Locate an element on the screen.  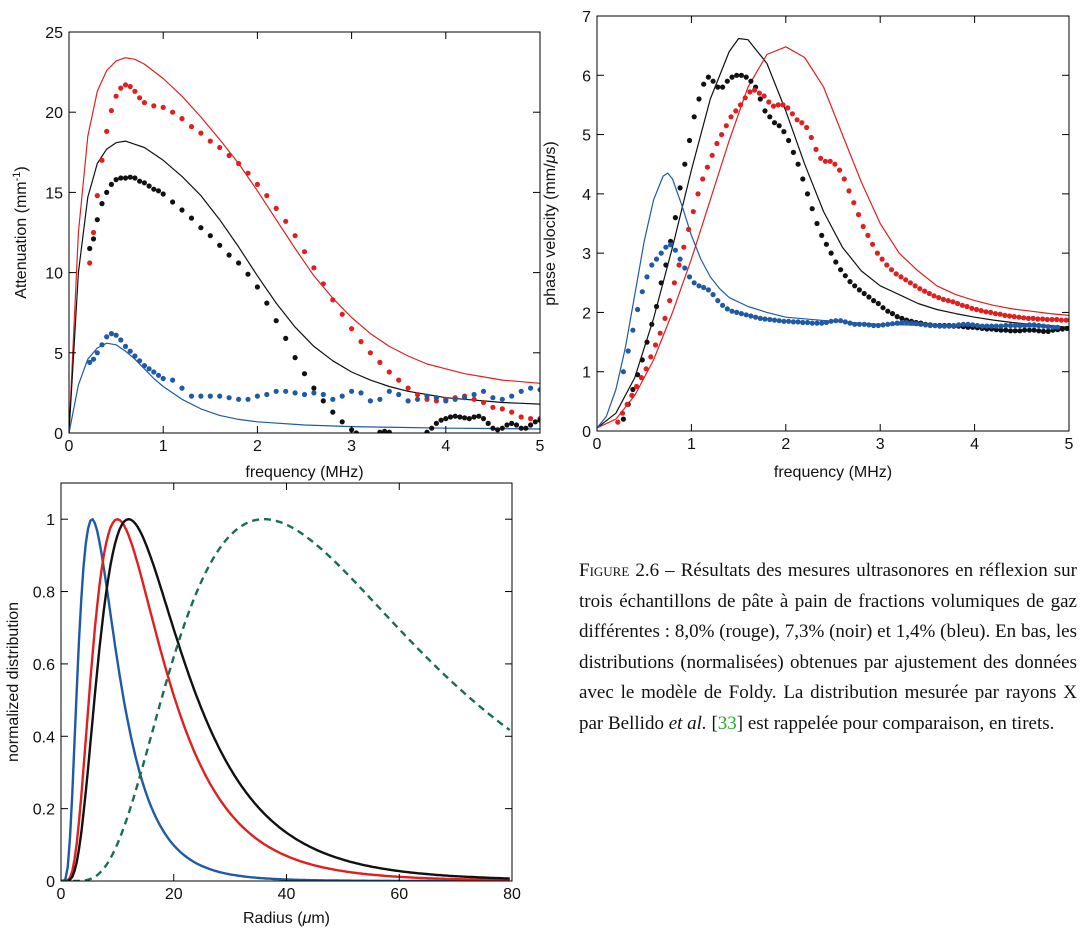
y-tick-label: 5 is located at coordinates (586, 136).